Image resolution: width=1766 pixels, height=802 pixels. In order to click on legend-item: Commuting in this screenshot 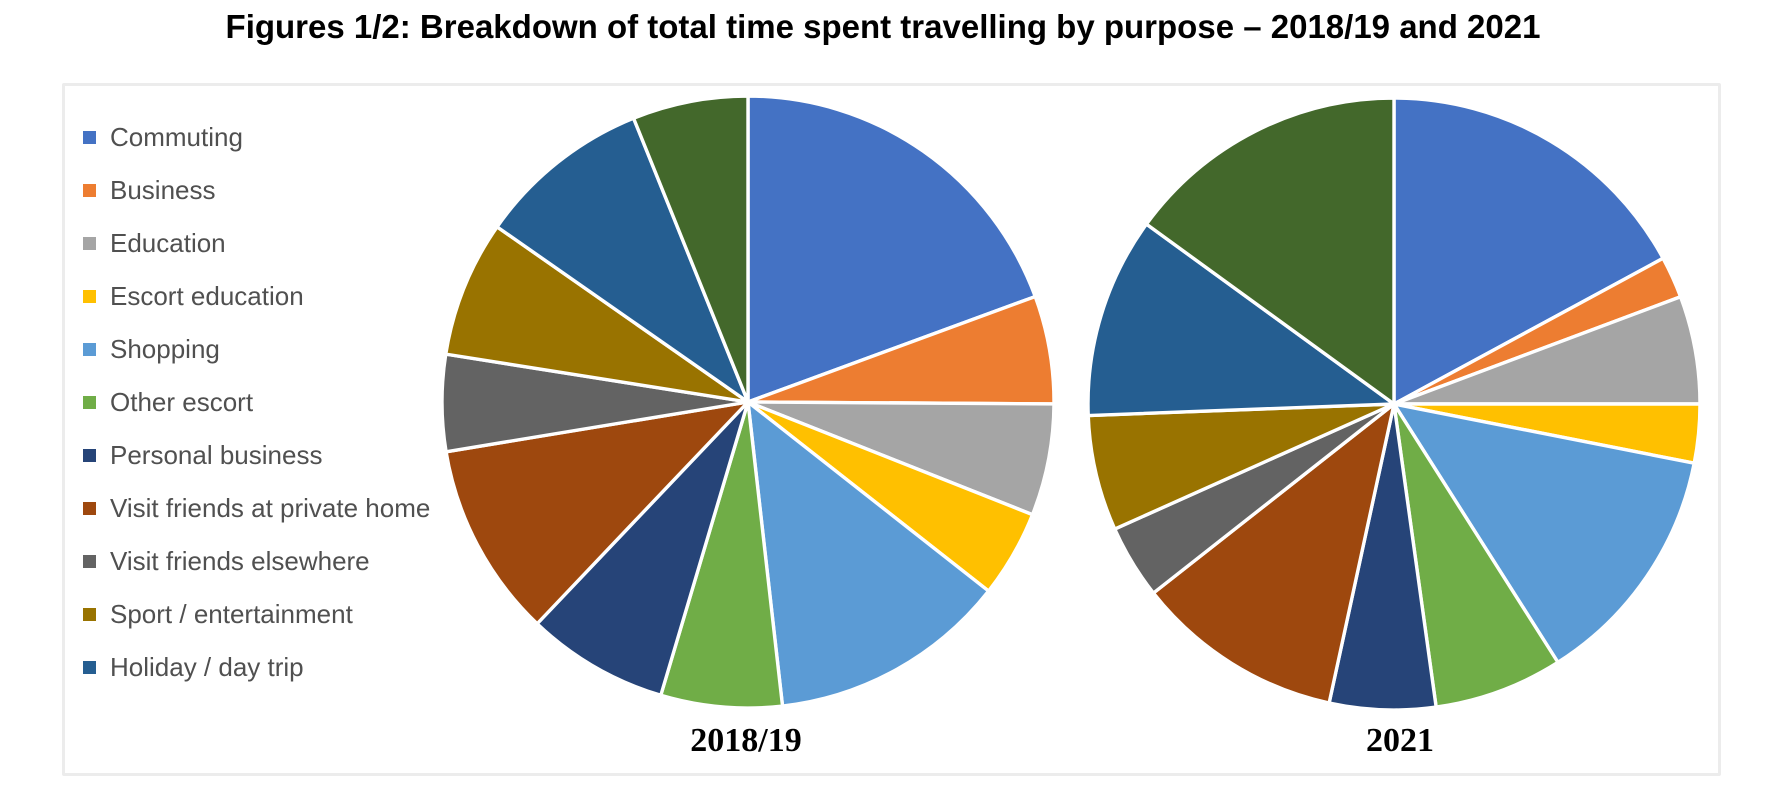, I will do `click(283, 137)`.